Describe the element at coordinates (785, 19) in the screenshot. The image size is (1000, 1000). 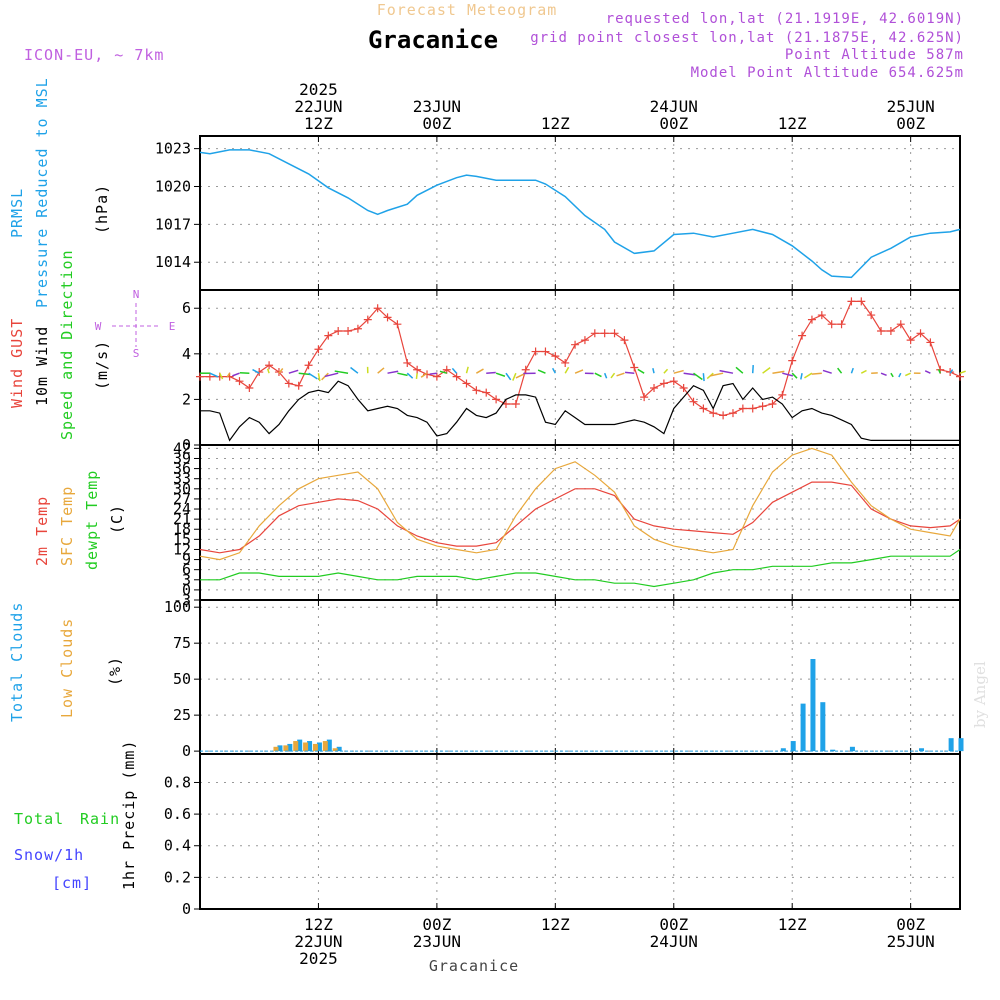
I see `requested-coords: requested lon,lat (21.1919E, 42.6019N)` at that location.